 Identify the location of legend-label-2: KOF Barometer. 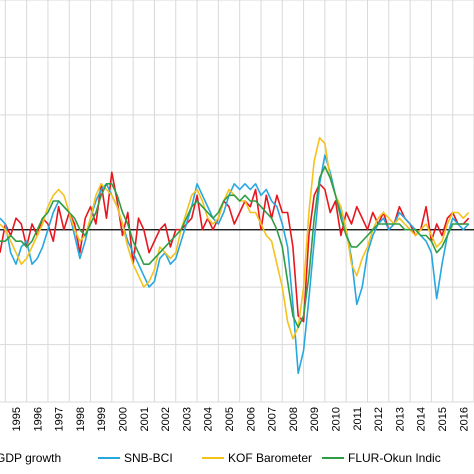
(270, 458).